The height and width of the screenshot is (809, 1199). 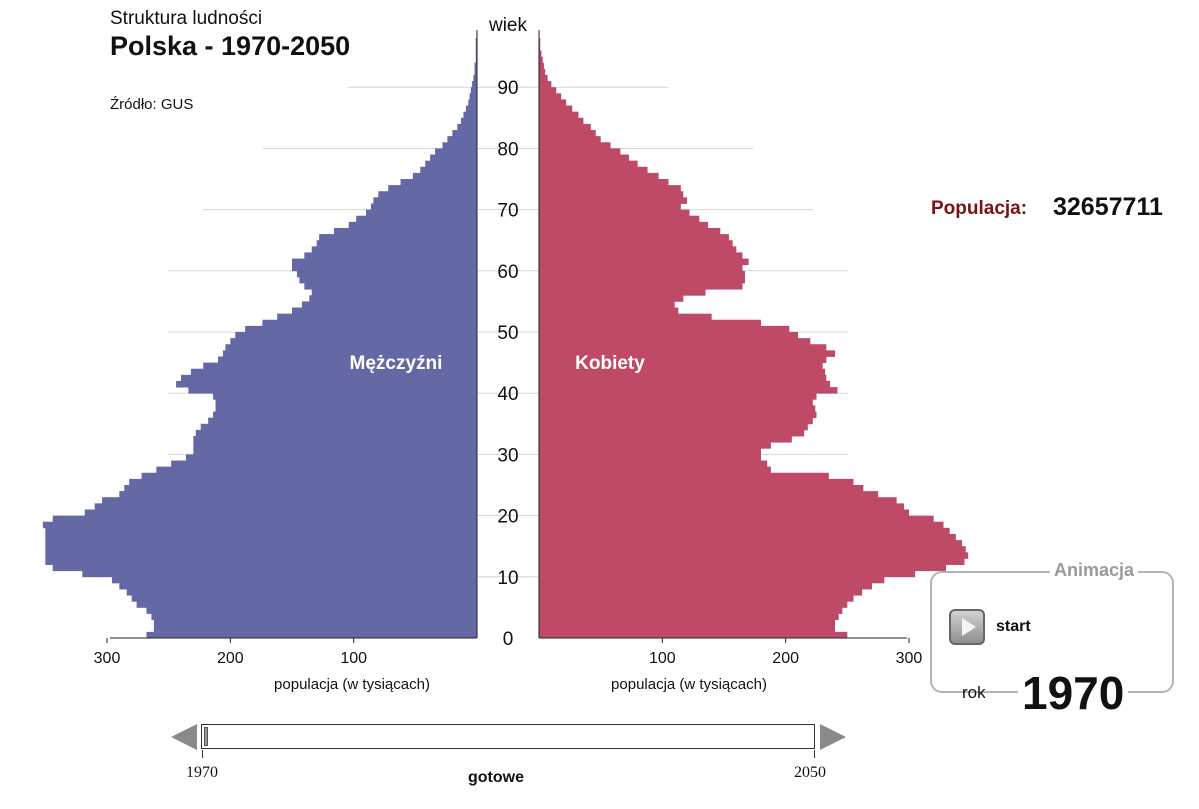 What do you see at coordinates (184, 737) in the screenshot?
I see `slider-prev-arrow-icon` at bounding box center [184, 737].